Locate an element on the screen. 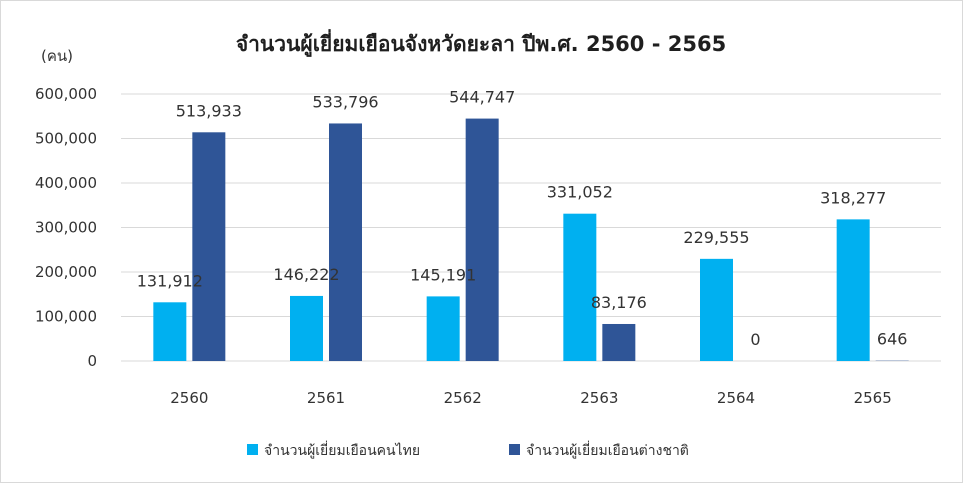  data-label: 513,933 is located at coordinates (209, 110).